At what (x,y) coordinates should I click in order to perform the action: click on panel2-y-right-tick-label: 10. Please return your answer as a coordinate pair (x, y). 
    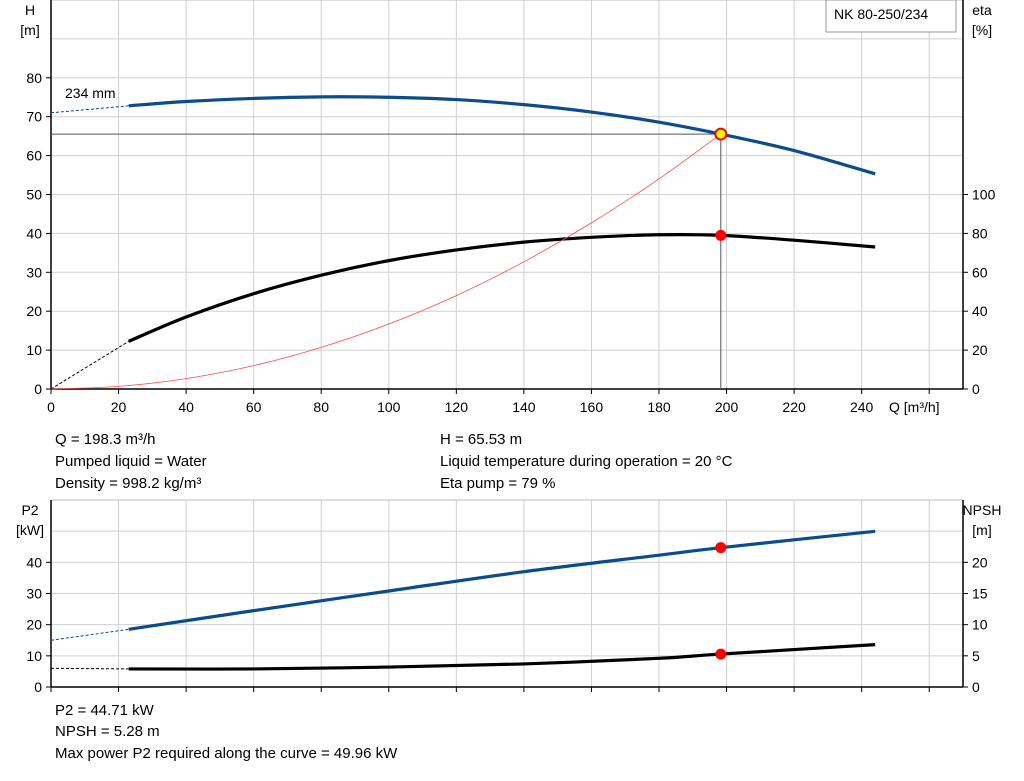
    Looking at the image, I should click on (980, 625).